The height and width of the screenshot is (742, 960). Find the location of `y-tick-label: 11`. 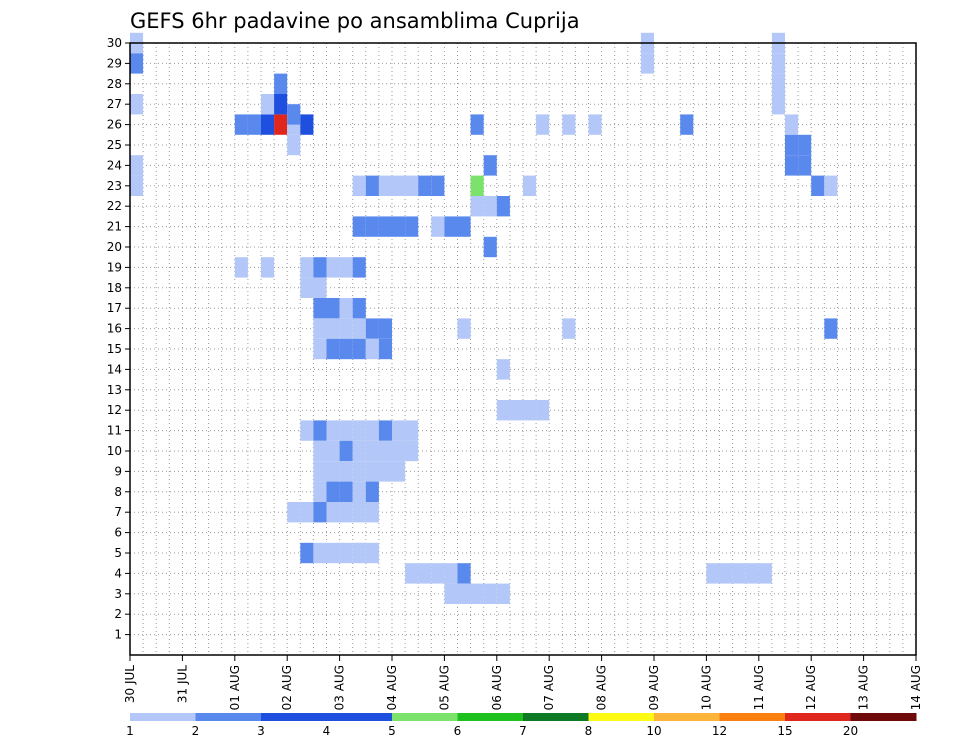

y-tick-label: 11 is located at coordinates (114, 431).